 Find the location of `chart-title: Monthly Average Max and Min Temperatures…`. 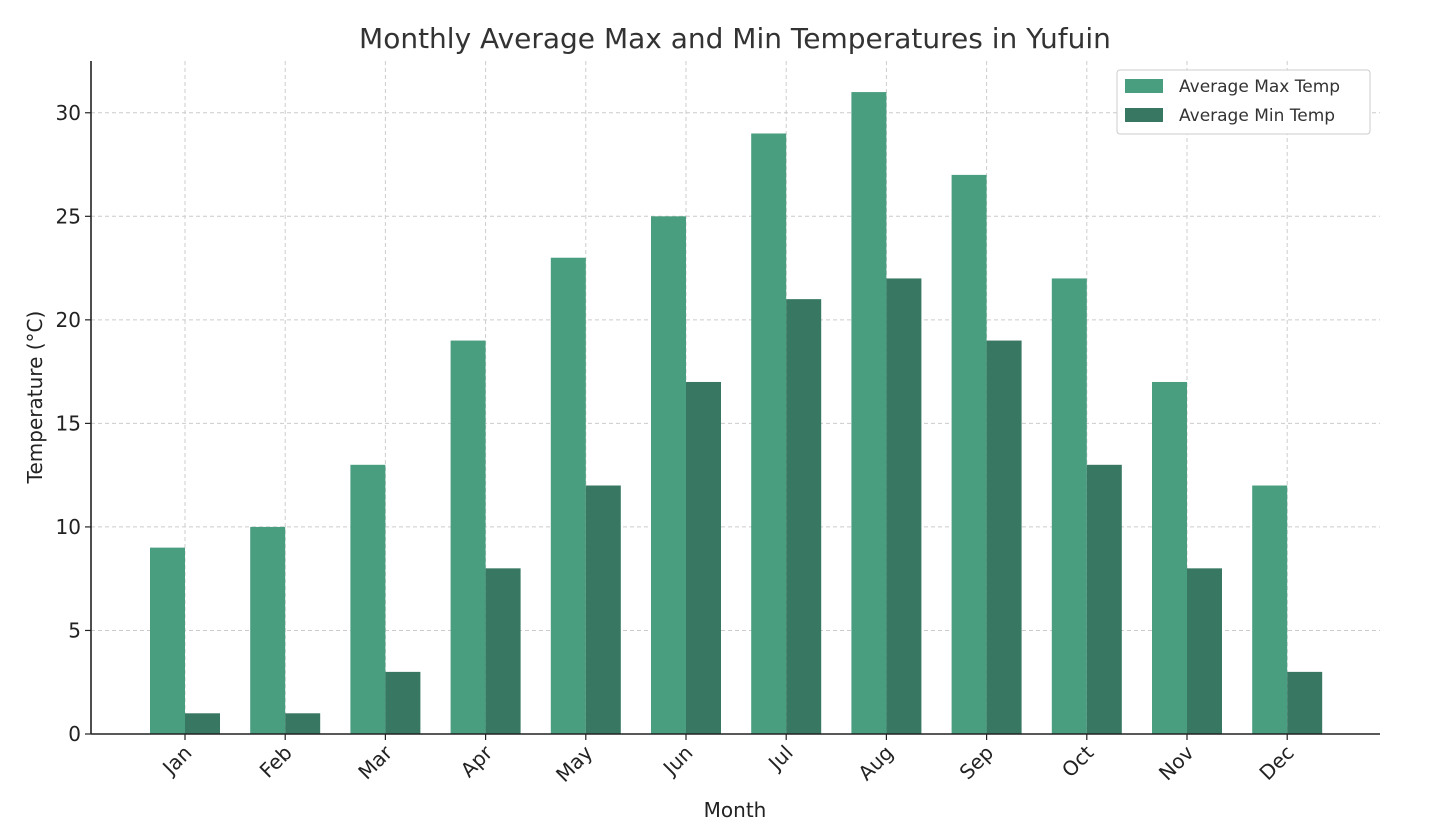

chart-title: Monthly Average Max and Min Temperatures… is located at coordinates (735, 38).